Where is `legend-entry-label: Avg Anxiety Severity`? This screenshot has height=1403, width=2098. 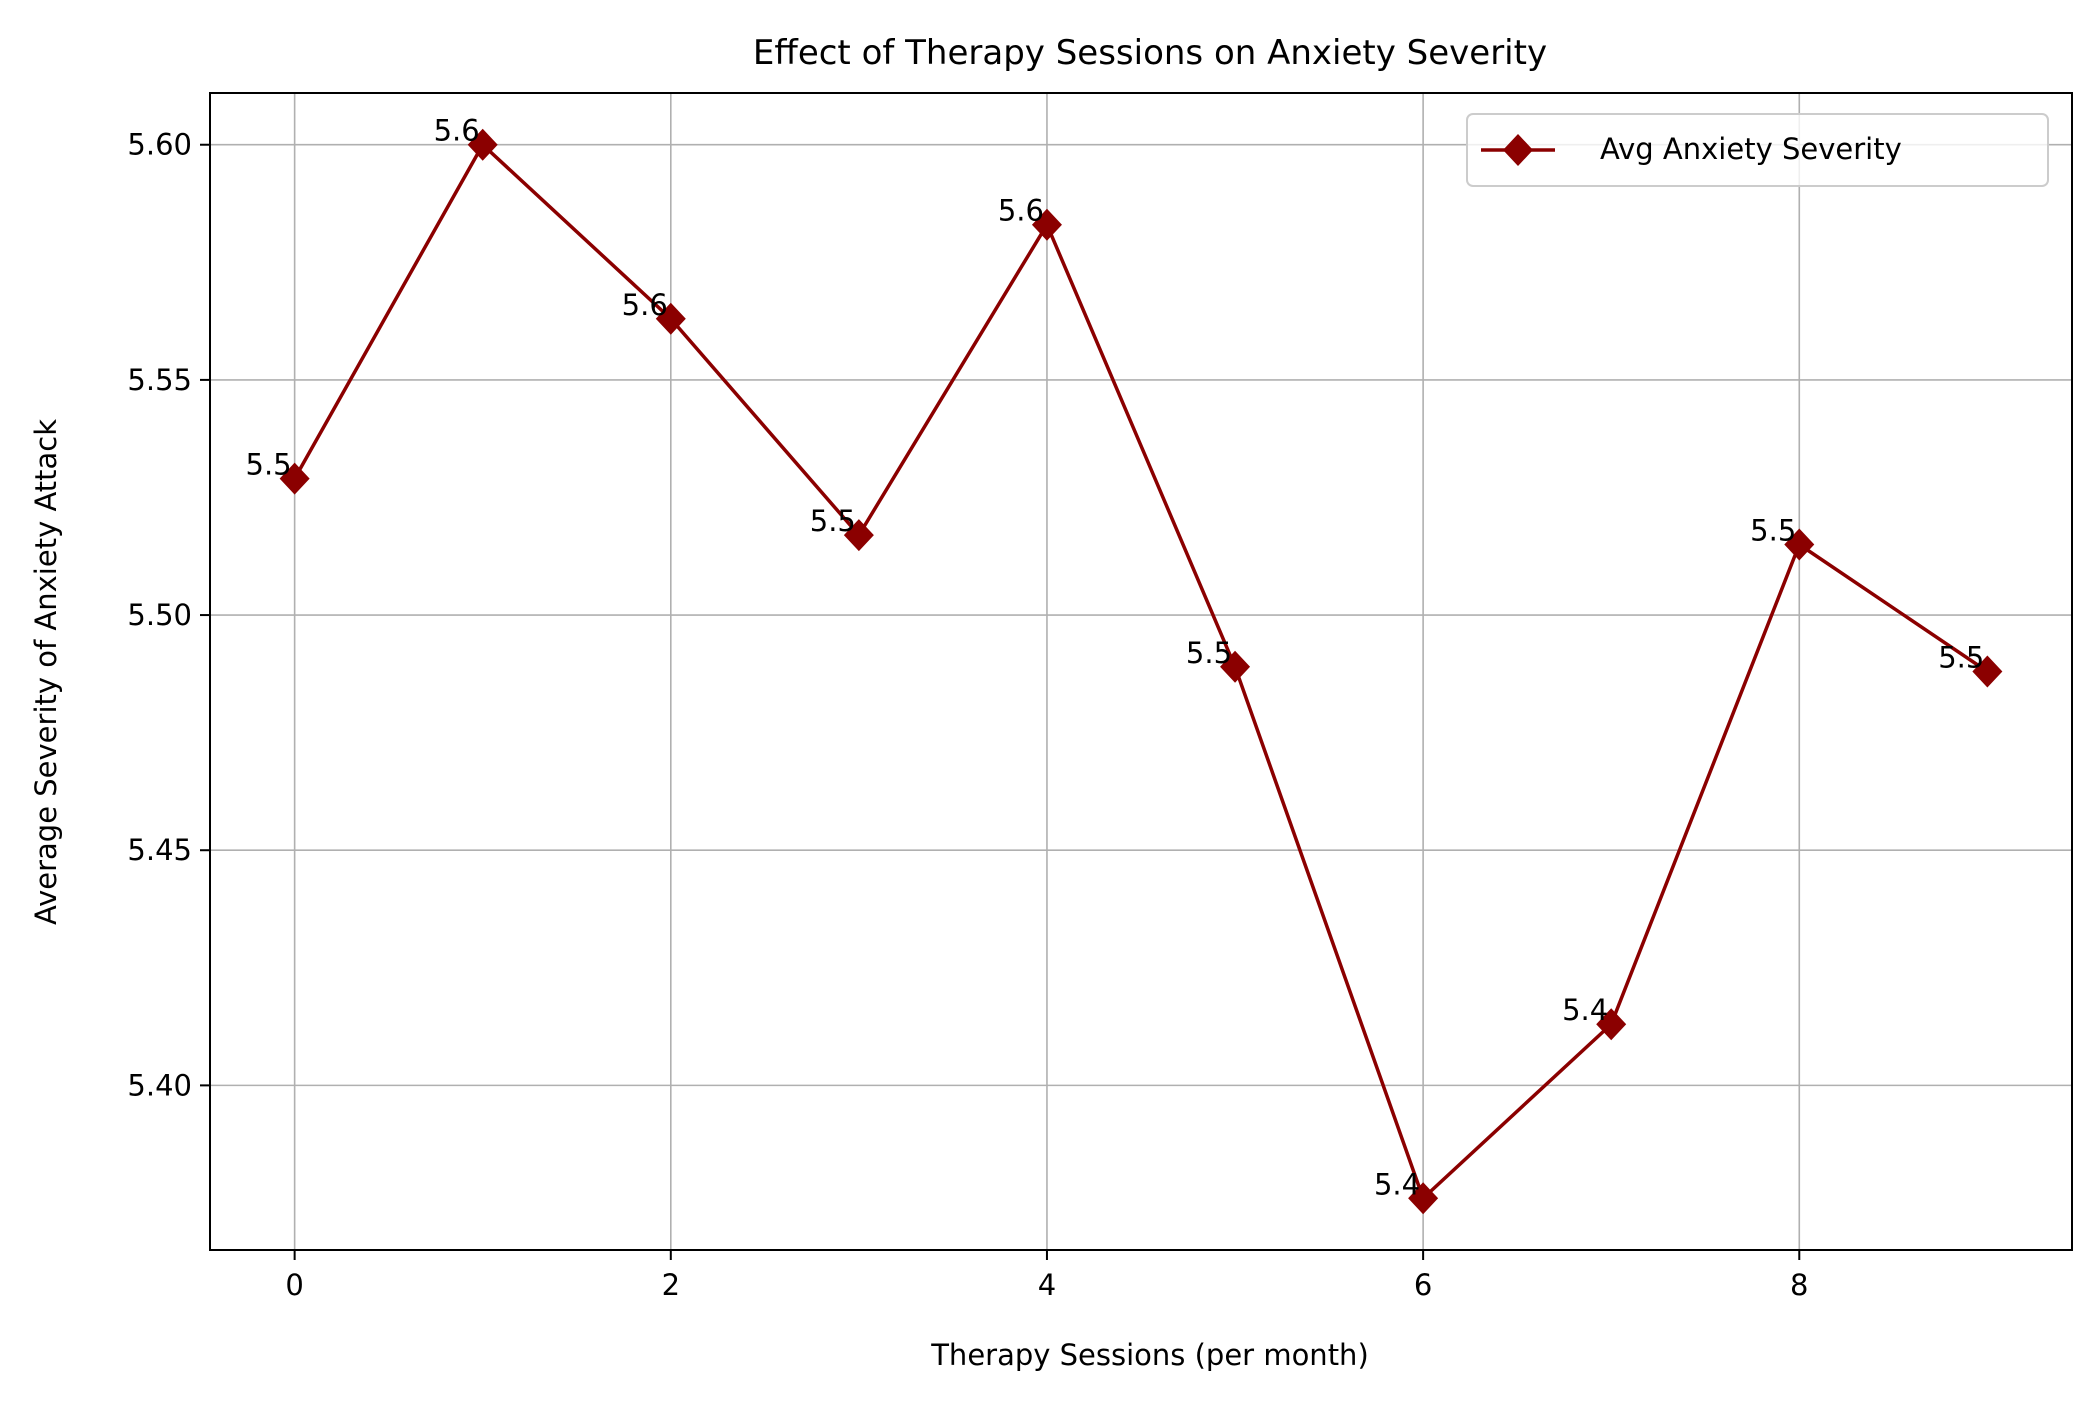
legend-entry-label: Avg Anxiety Severity is located at coordinates (1751, 149).